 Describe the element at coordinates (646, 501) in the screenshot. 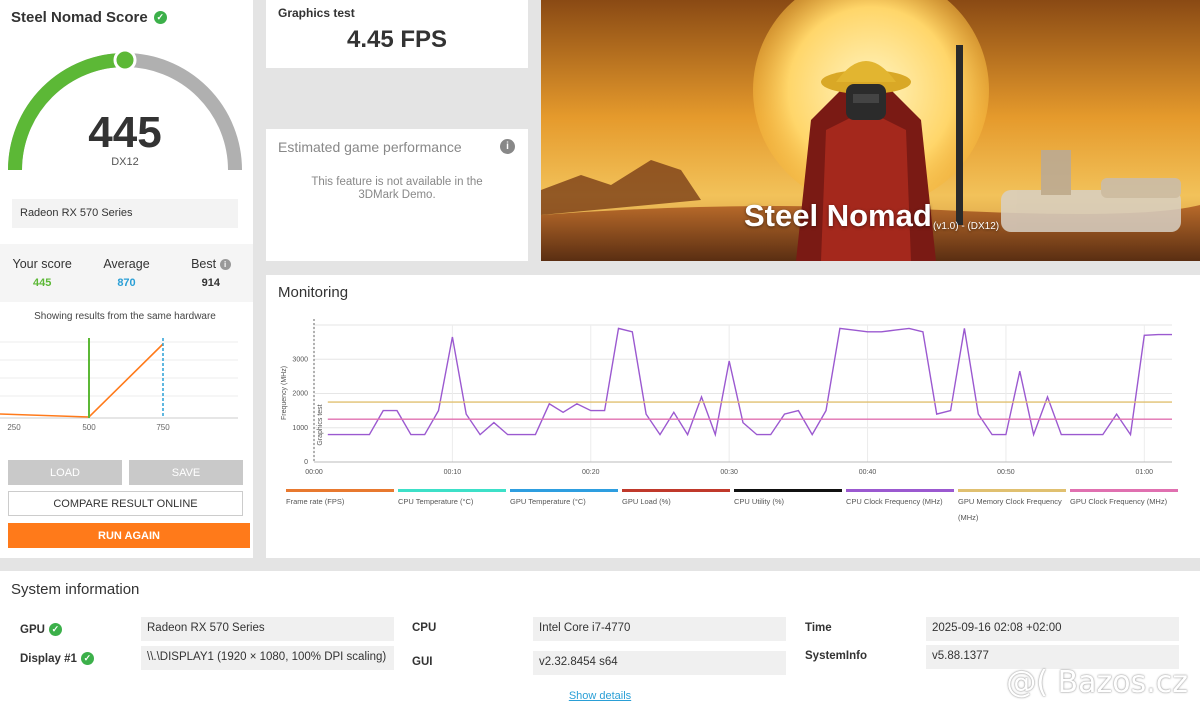

I see `legend-label: GPU Load (%)` at that location.